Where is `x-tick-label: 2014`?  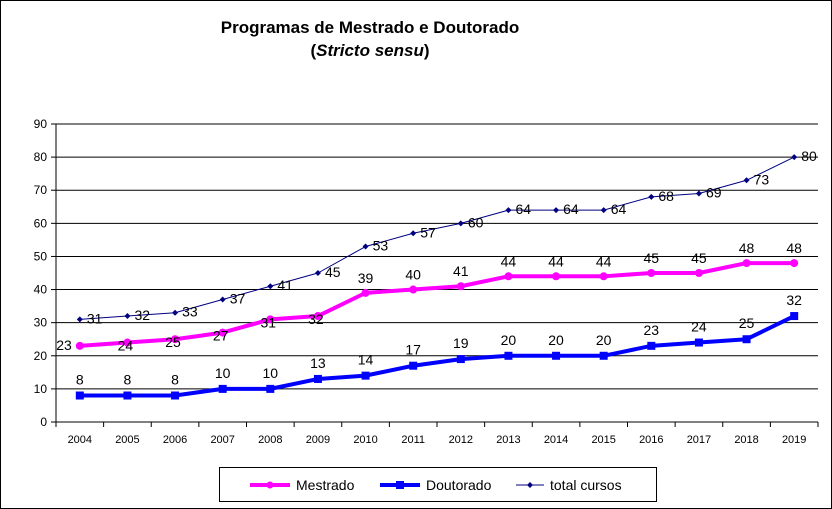 x-tick-label: 2014 is located at coordinates (556, 440).